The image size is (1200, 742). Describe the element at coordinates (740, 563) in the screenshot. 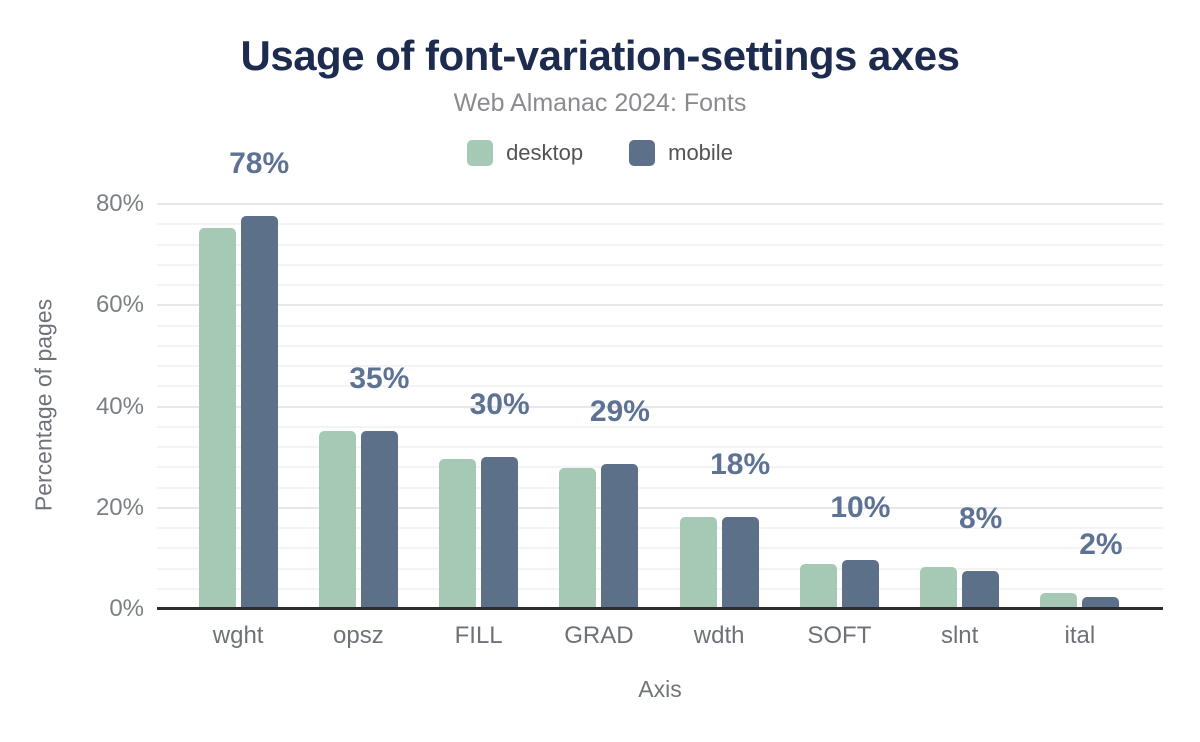

I see `bar-mobile-wdth` at that location.